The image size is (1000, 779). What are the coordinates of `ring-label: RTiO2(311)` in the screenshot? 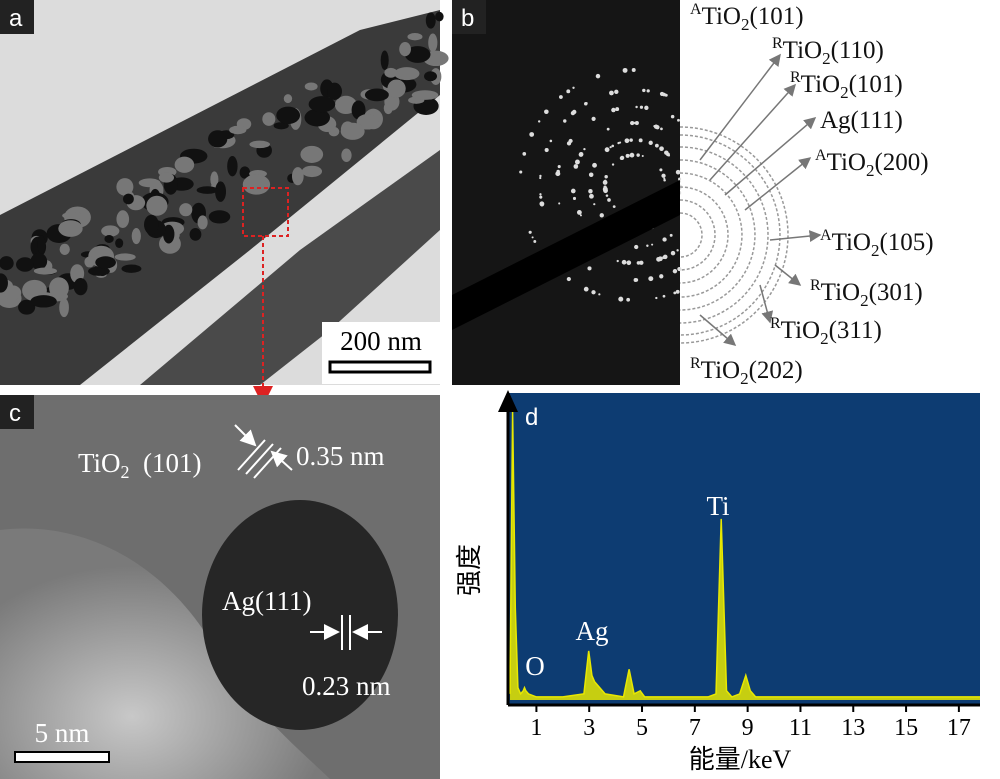 It's located at (826, 331).